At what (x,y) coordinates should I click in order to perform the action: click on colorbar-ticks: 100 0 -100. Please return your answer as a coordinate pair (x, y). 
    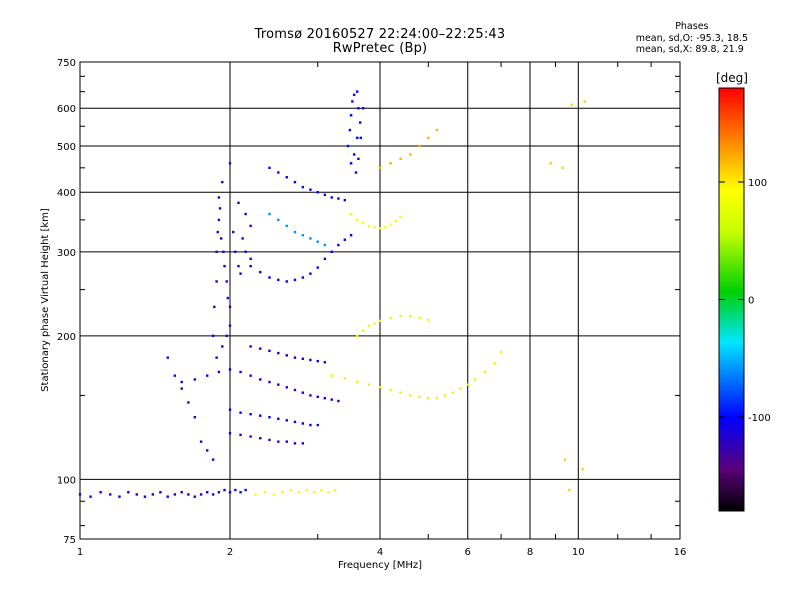
    Looking at the image, I should click on (745, 301).